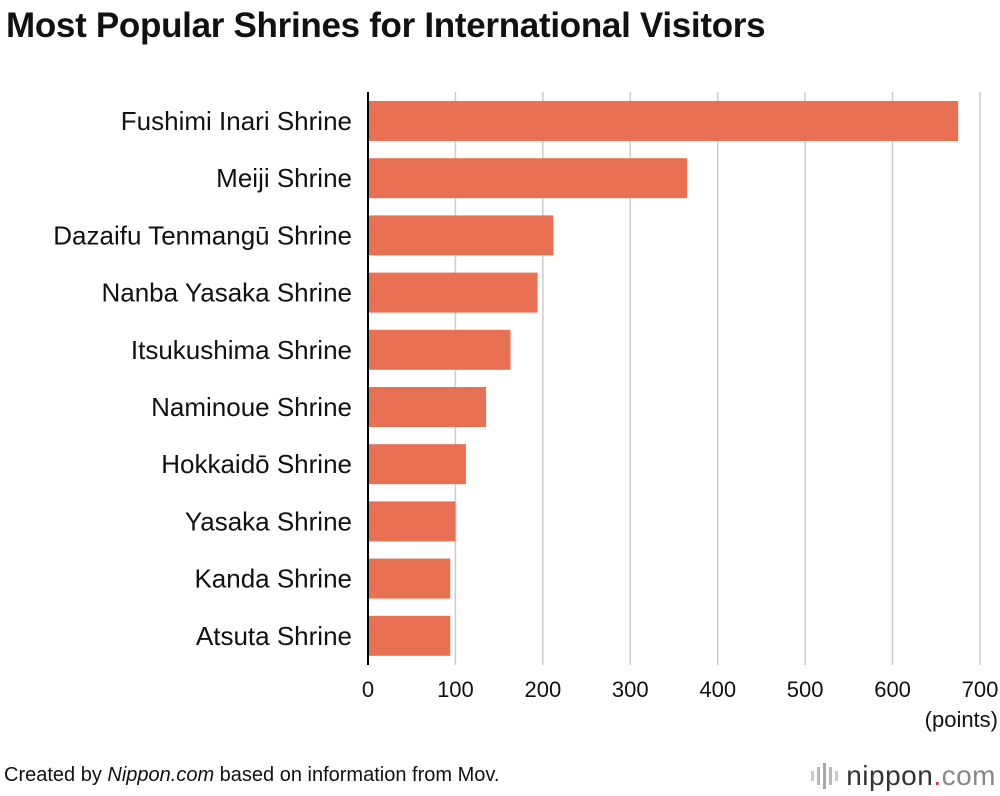 The height and width of the screenshot is (796, 1000). What do you see at coordinates (256, 464) in the screenshot?
I see `category-label: Hokkaidō Shrine` at bounding box center [256, 464].